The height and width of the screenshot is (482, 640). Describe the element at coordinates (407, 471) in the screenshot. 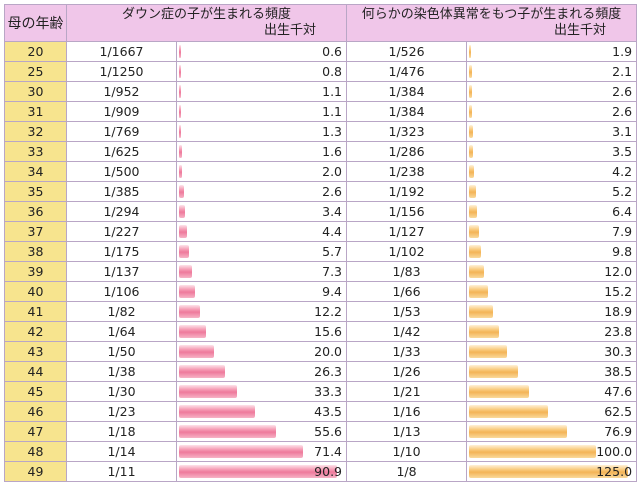

I see `other-ratio-cell: 1/8` at that location.